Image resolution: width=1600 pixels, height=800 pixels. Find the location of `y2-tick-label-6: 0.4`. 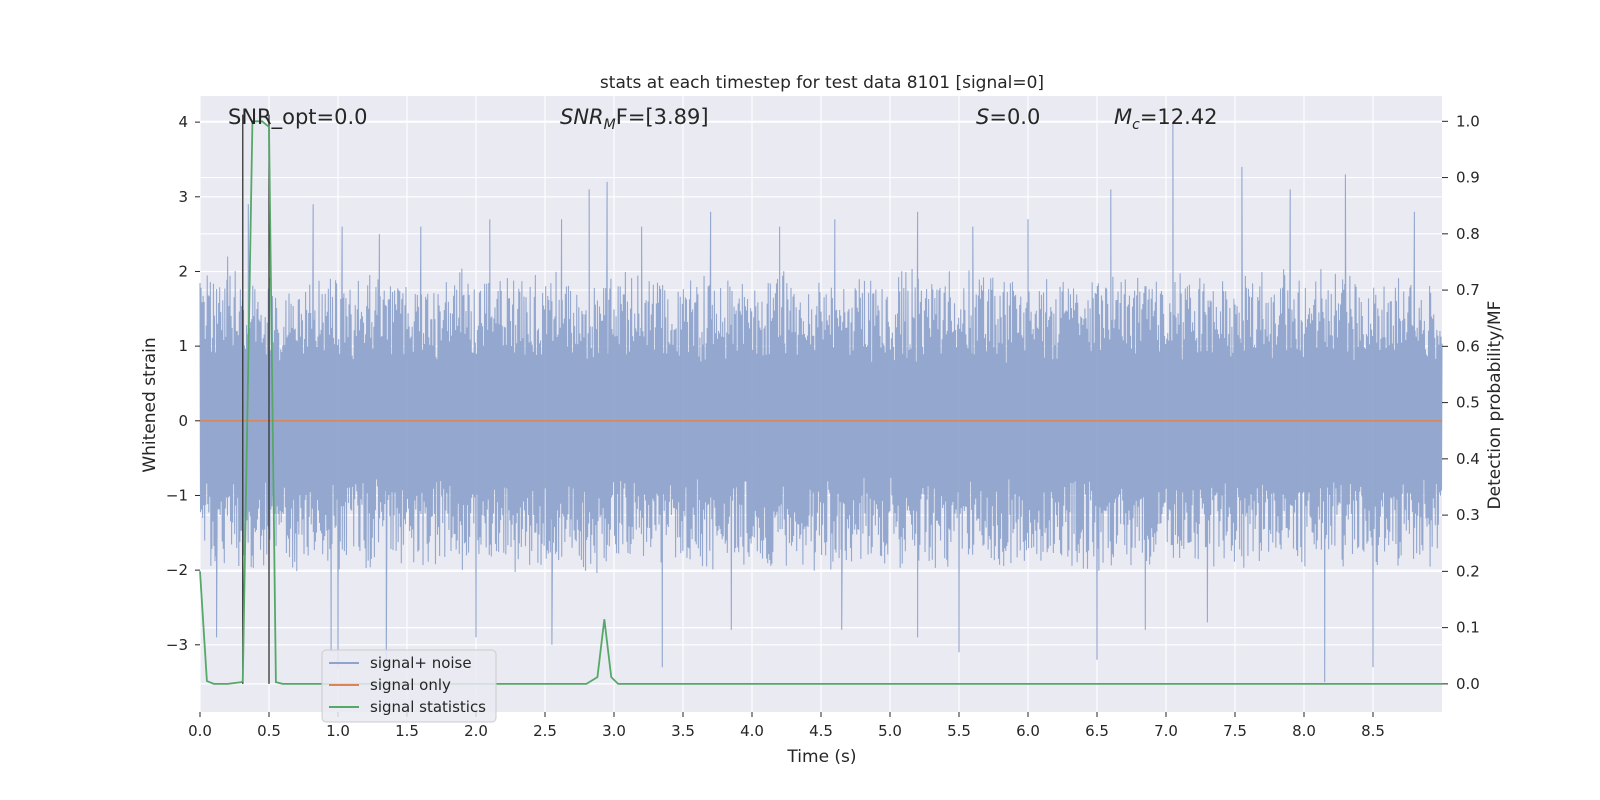

y2-tick-label-6: 0.4 is located at coordinates (1468, 459).